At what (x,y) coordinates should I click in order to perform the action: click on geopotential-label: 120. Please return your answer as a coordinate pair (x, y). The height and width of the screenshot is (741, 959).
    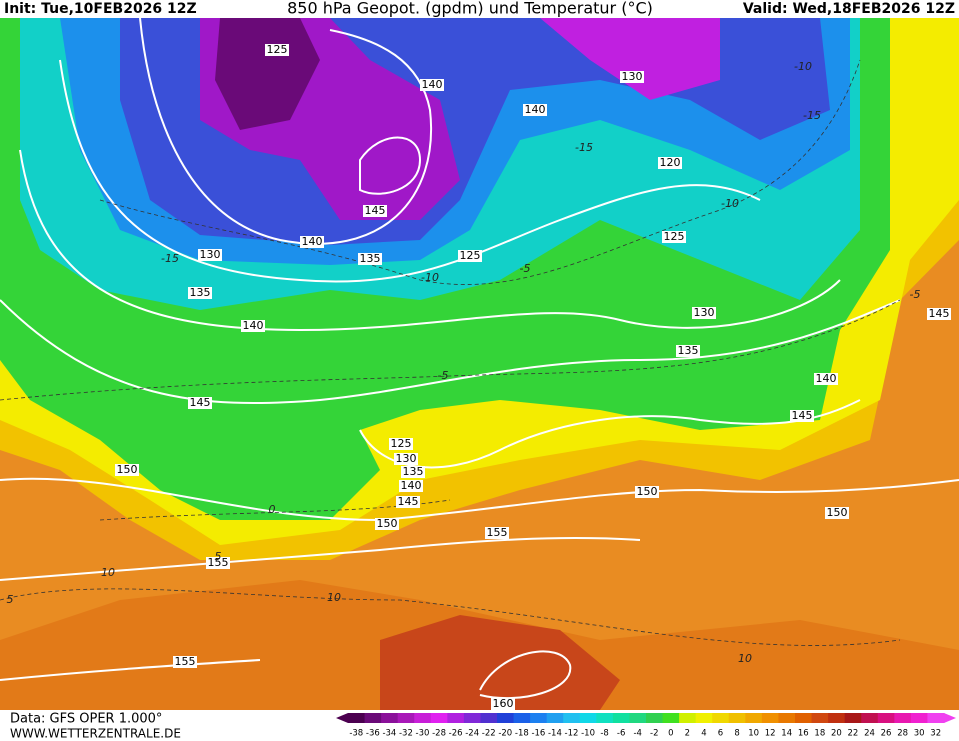
    Looking at the image, I should click on (670, 162).